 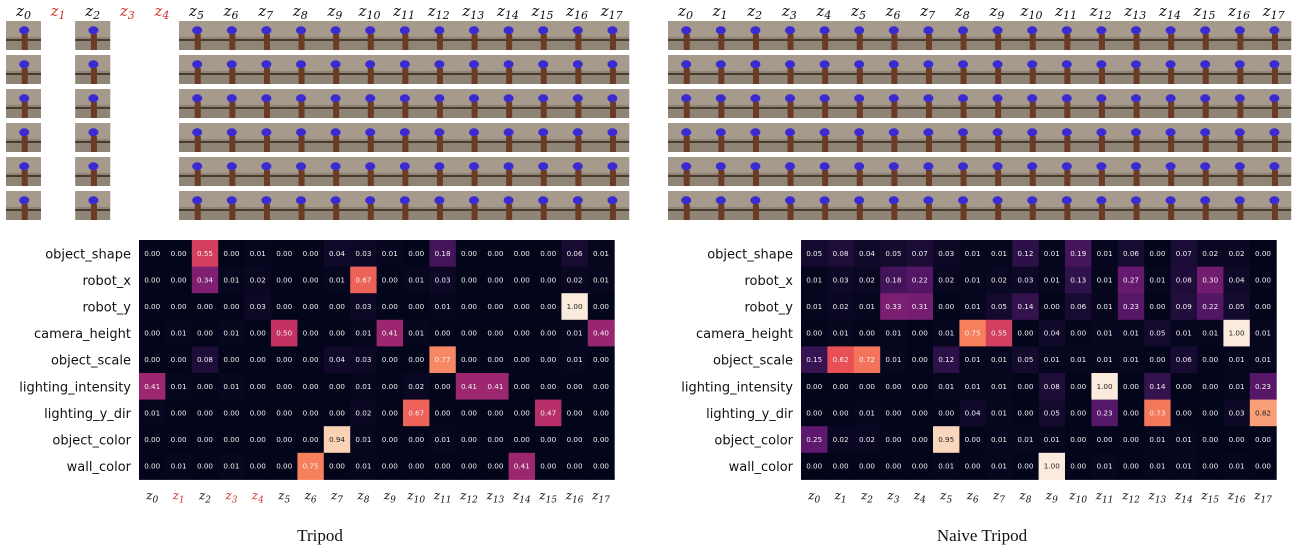 What do you see at coordinates (1157, 412) in the screenshot?
I see `cell-value-label: 0.73` at bounding box center [1157, 412].